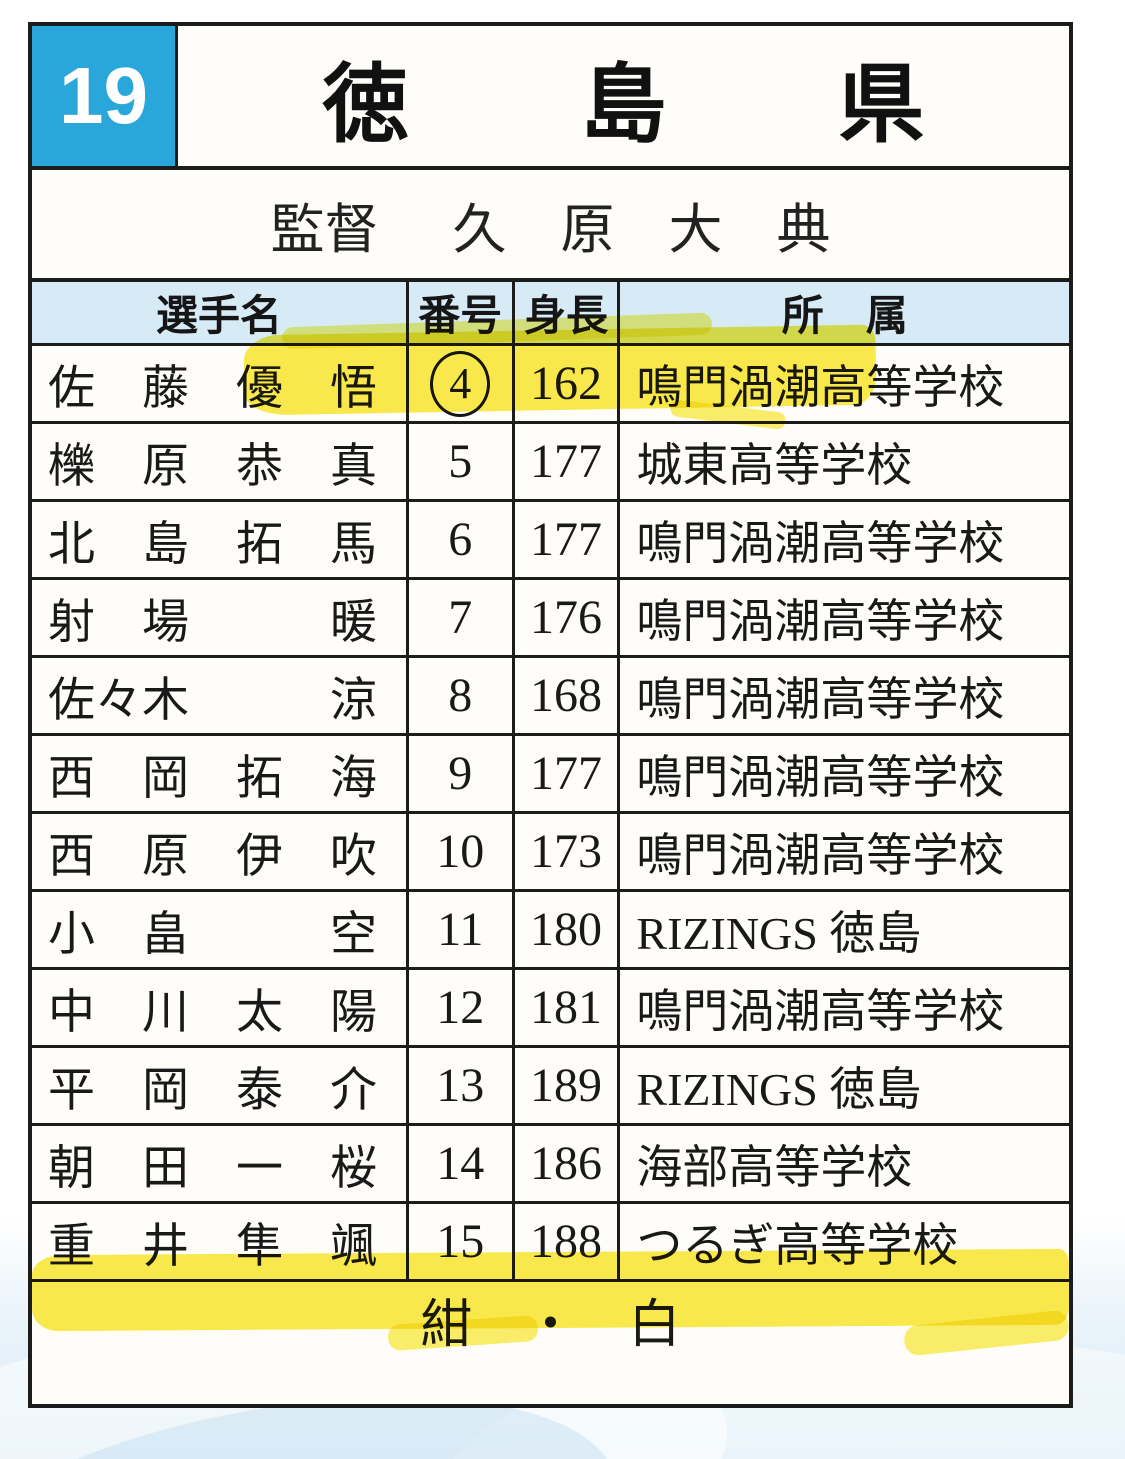  I want to click on height-cell: 189, so click(566, 1085).